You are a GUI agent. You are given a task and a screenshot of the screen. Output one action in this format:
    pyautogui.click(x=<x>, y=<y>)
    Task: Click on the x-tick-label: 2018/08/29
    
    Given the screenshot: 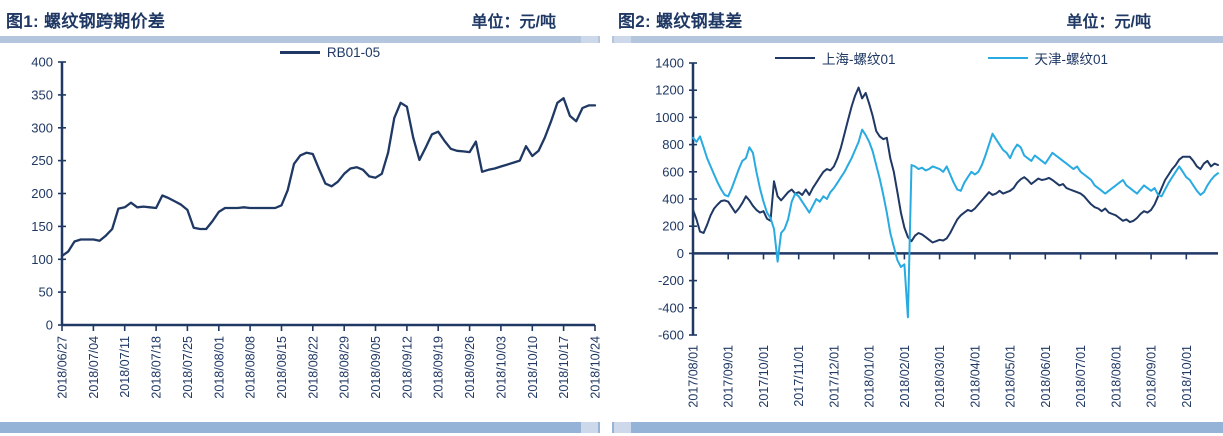 What is the action you would take?
    pyautogui.click(x=345, y=367)
    